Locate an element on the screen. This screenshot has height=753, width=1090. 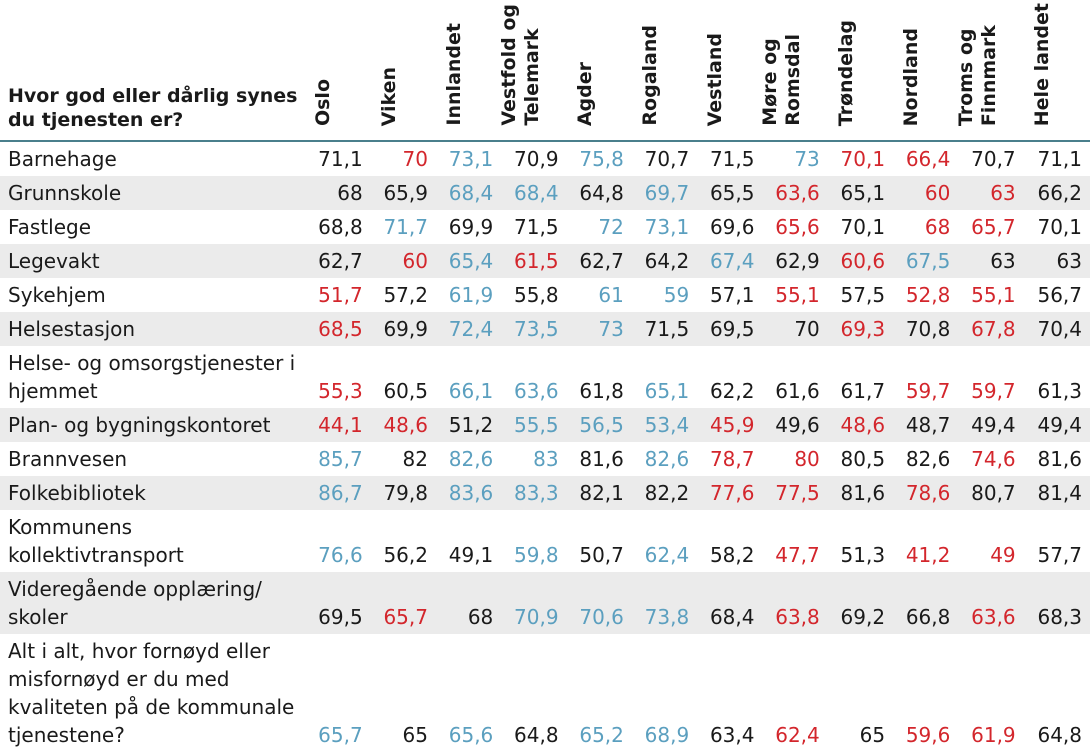
value-cell: 66,4 is located at coordinates (928, 159).